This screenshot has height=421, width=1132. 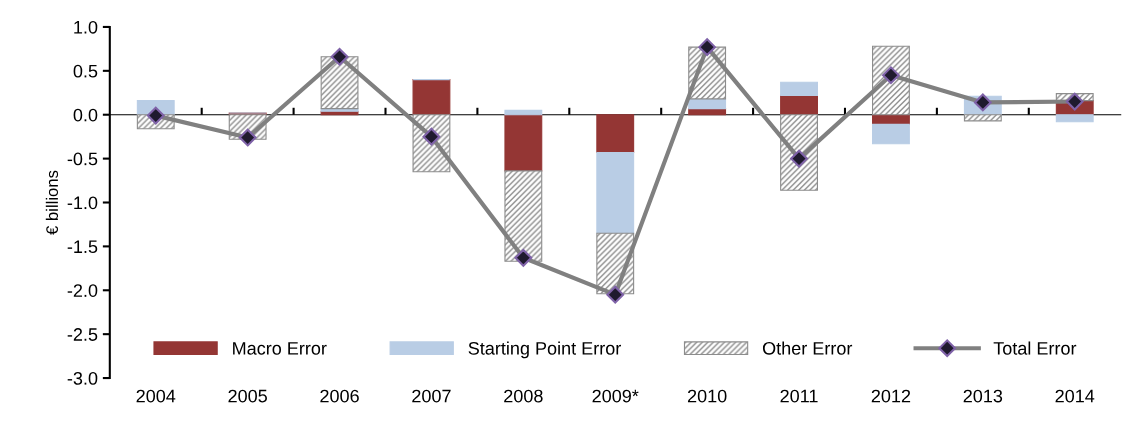 I want to click on legend-label: Other Error, so click(x=807, y=348).